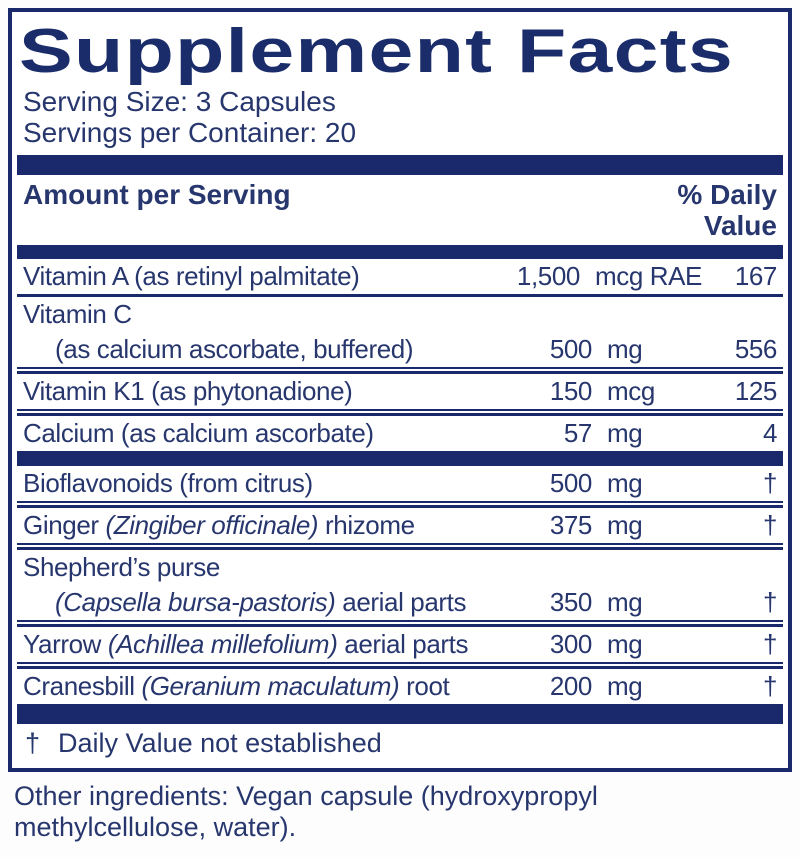  What do you see at coordinates (198, 433) in the screenshot?
I see `ingredient-name: Calcium (as calcium ascorbate)` at bounding box center [198, 433].